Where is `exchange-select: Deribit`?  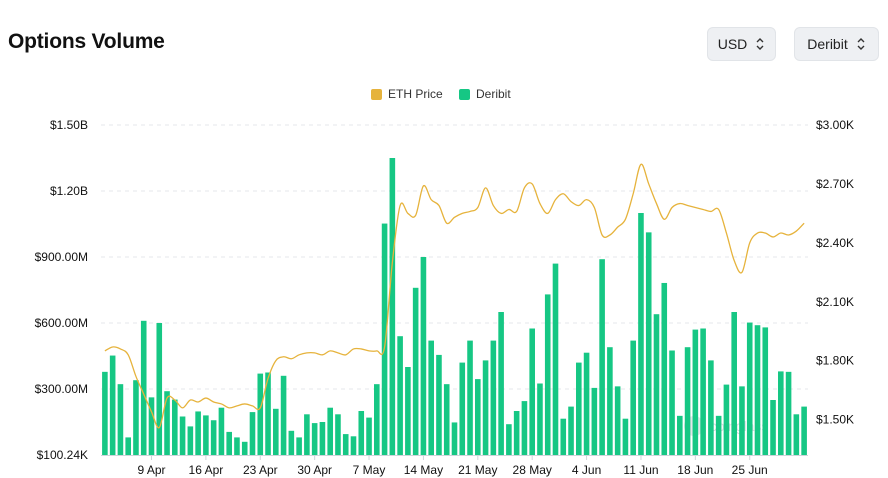
exchange-select: Deribit is located at coordinates (836, 44).